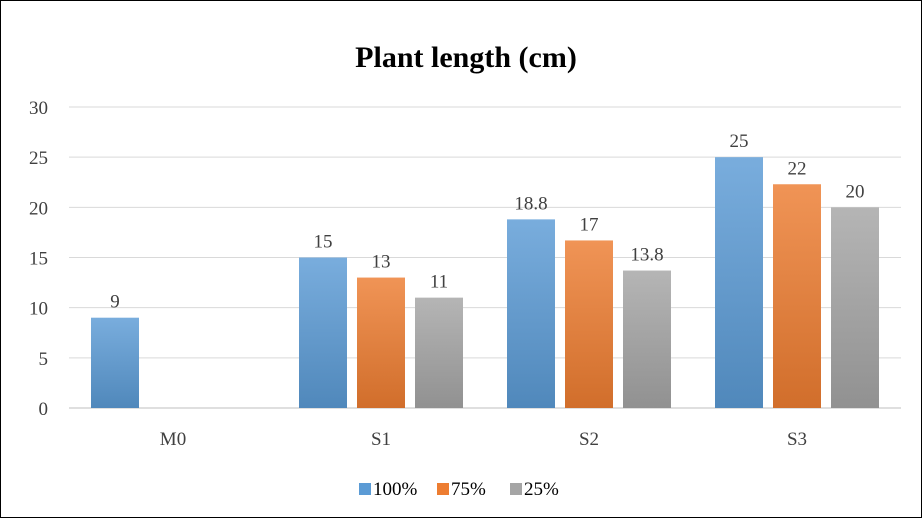 The width and height of the screenshot is (922, 518). What do you see at coordinates (439, 282) in the screenshot?
I see `data-label: 11` at bounding box center [439, 282].